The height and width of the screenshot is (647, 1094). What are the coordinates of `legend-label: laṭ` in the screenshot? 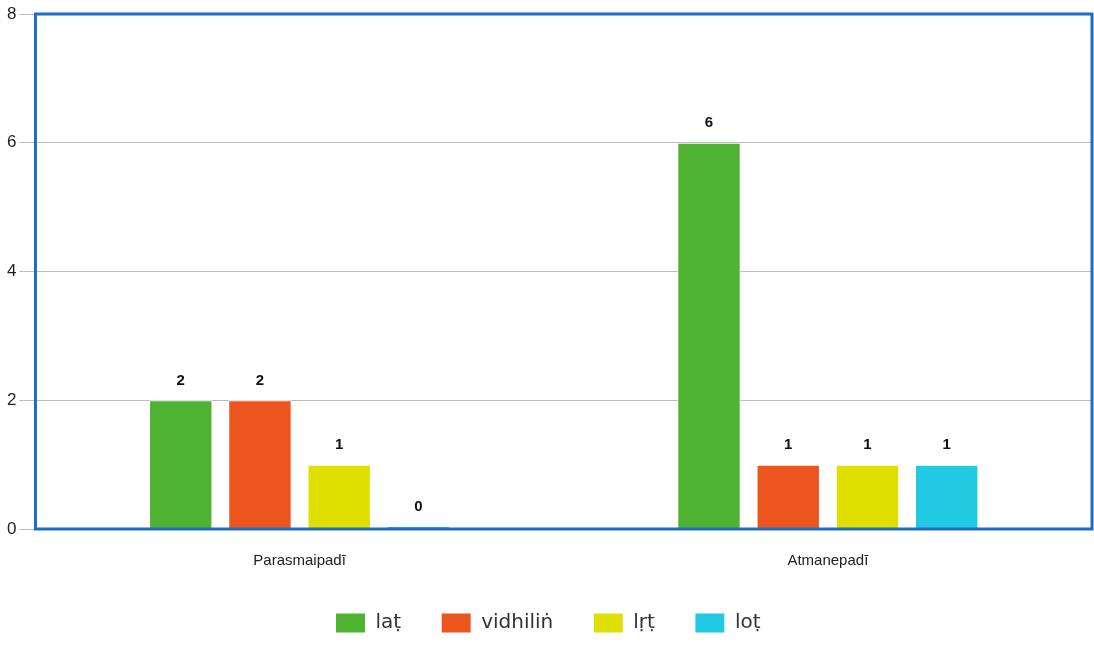 It's located at (388, 621).